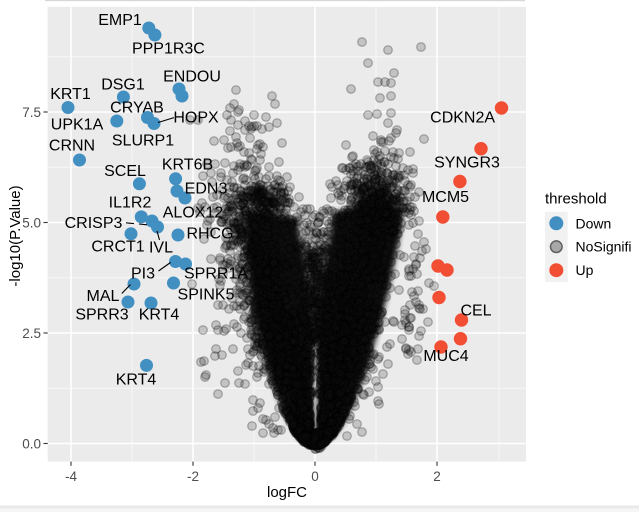 The width and height of the screenshot is (639, 517). What do you see at coordinates (187, 164) in the screenshot?
I see `svg-text: KRT6B` at bounding box center [187, 164].